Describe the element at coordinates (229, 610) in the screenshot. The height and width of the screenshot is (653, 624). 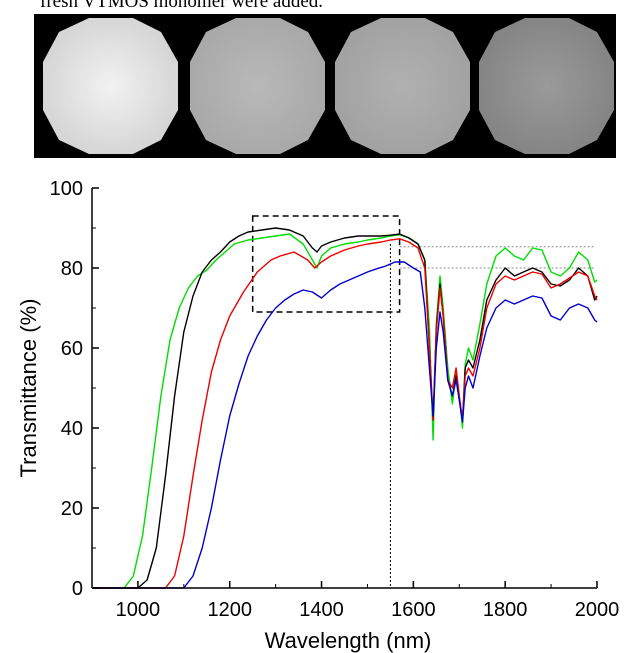
I see `x-tick-label-1200: 1200` at that location.